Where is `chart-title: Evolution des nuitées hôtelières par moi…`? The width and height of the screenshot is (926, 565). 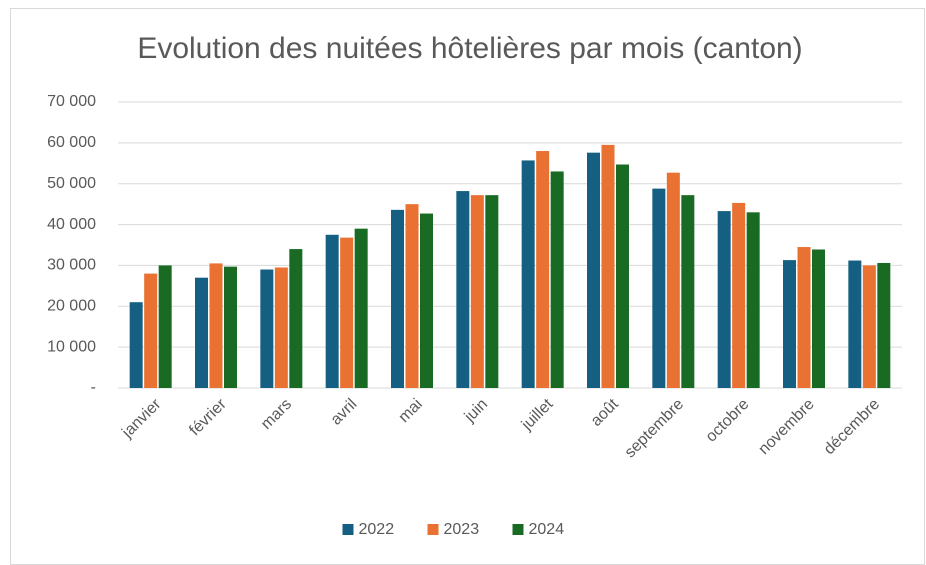 chart-title: Evolution des nuitées hôtelières par moi… is located at coordinates (469, 48).